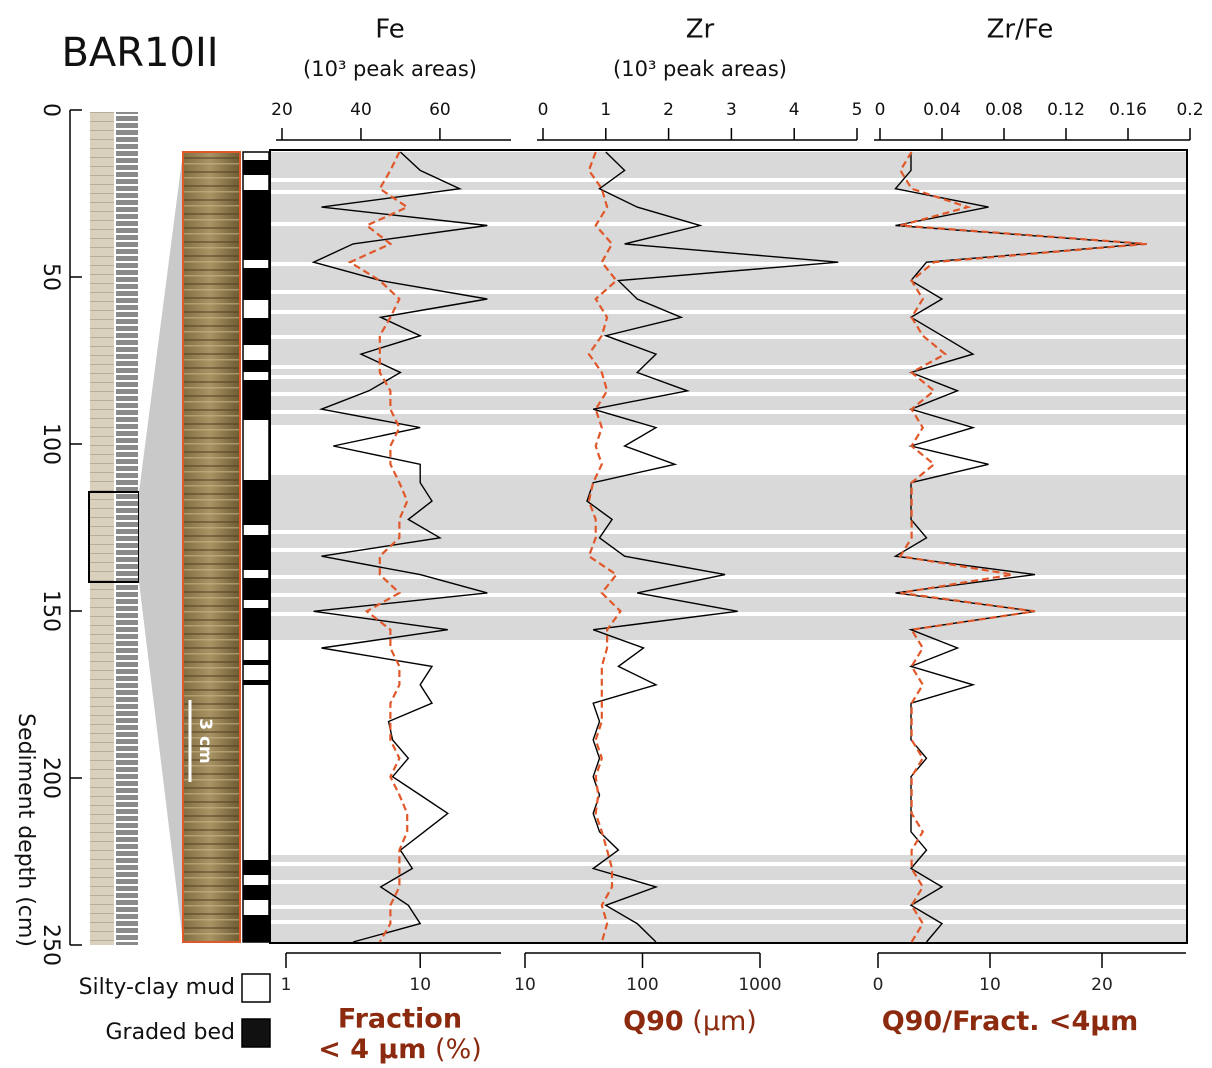 This screenshot has height=1068, width=1212. What do you see at coordinates (731, 110) in the screenshot?
I see `top-tick-label: 3` at bounding box center [731, 110].